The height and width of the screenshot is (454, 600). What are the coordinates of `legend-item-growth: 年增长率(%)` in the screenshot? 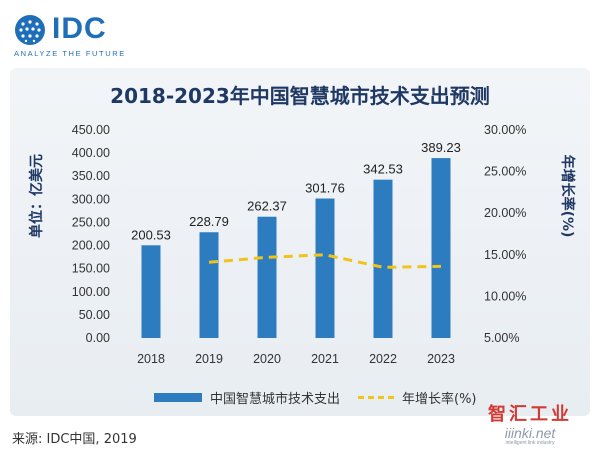 It's located at (417, 397).